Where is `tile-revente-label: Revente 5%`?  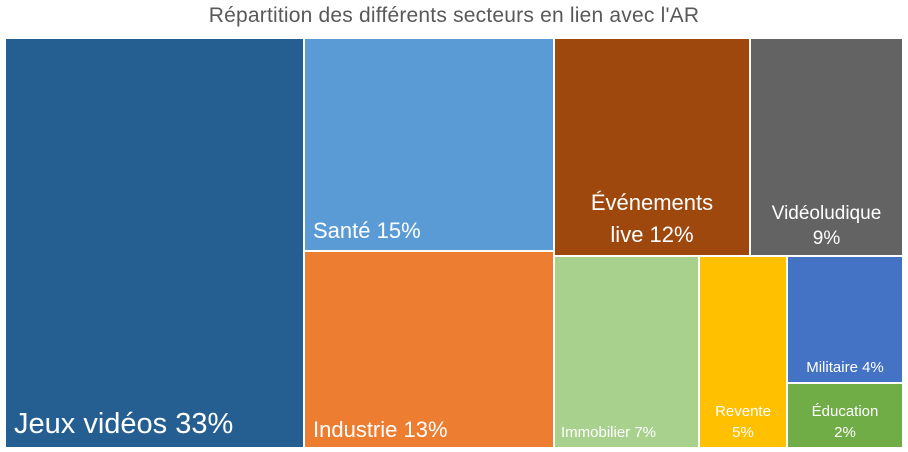
tile-revente-label: Revente 5% is located at coordinates (743, 422).